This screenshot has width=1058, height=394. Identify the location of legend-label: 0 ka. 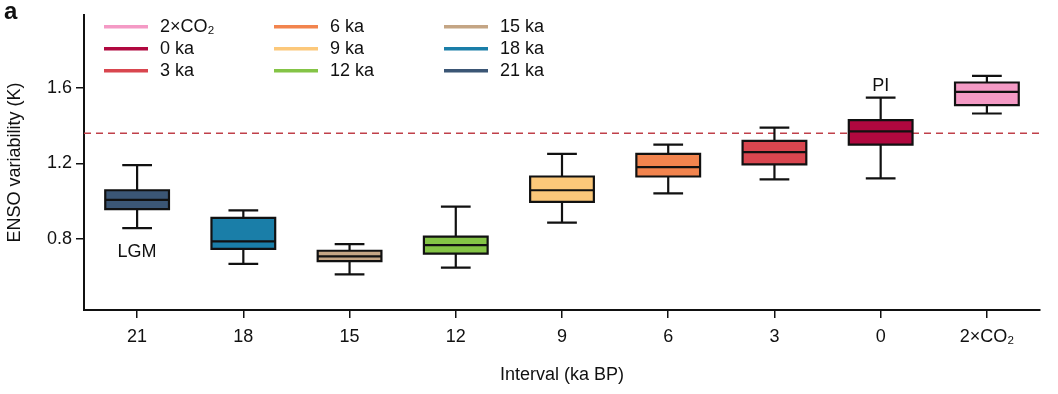
(178, 47).